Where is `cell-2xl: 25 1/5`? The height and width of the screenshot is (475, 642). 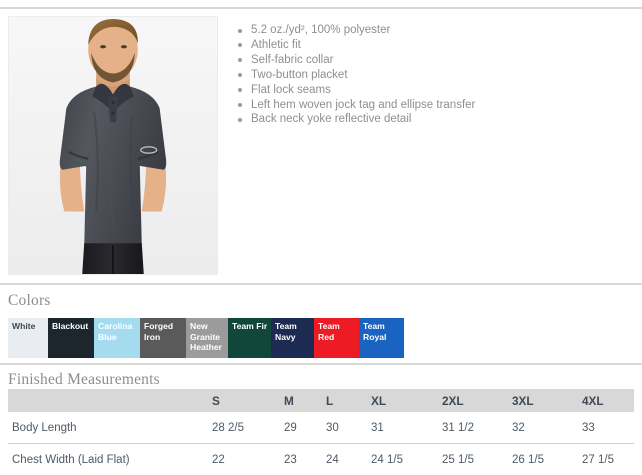 cell-2xl: 25 1/5 is located at coordinates (473, 459).